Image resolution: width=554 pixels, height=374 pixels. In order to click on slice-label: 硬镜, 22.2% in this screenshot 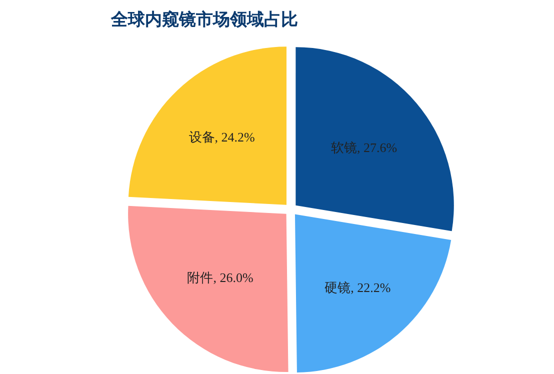, I will do `click(357, 287)`.